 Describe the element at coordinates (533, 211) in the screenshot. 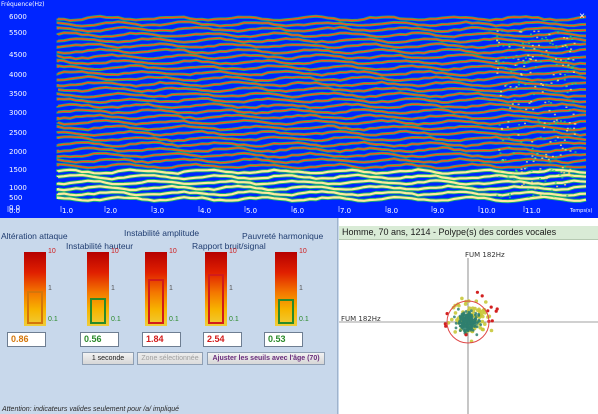

I see `time-tick-label: 11.0` at that location.